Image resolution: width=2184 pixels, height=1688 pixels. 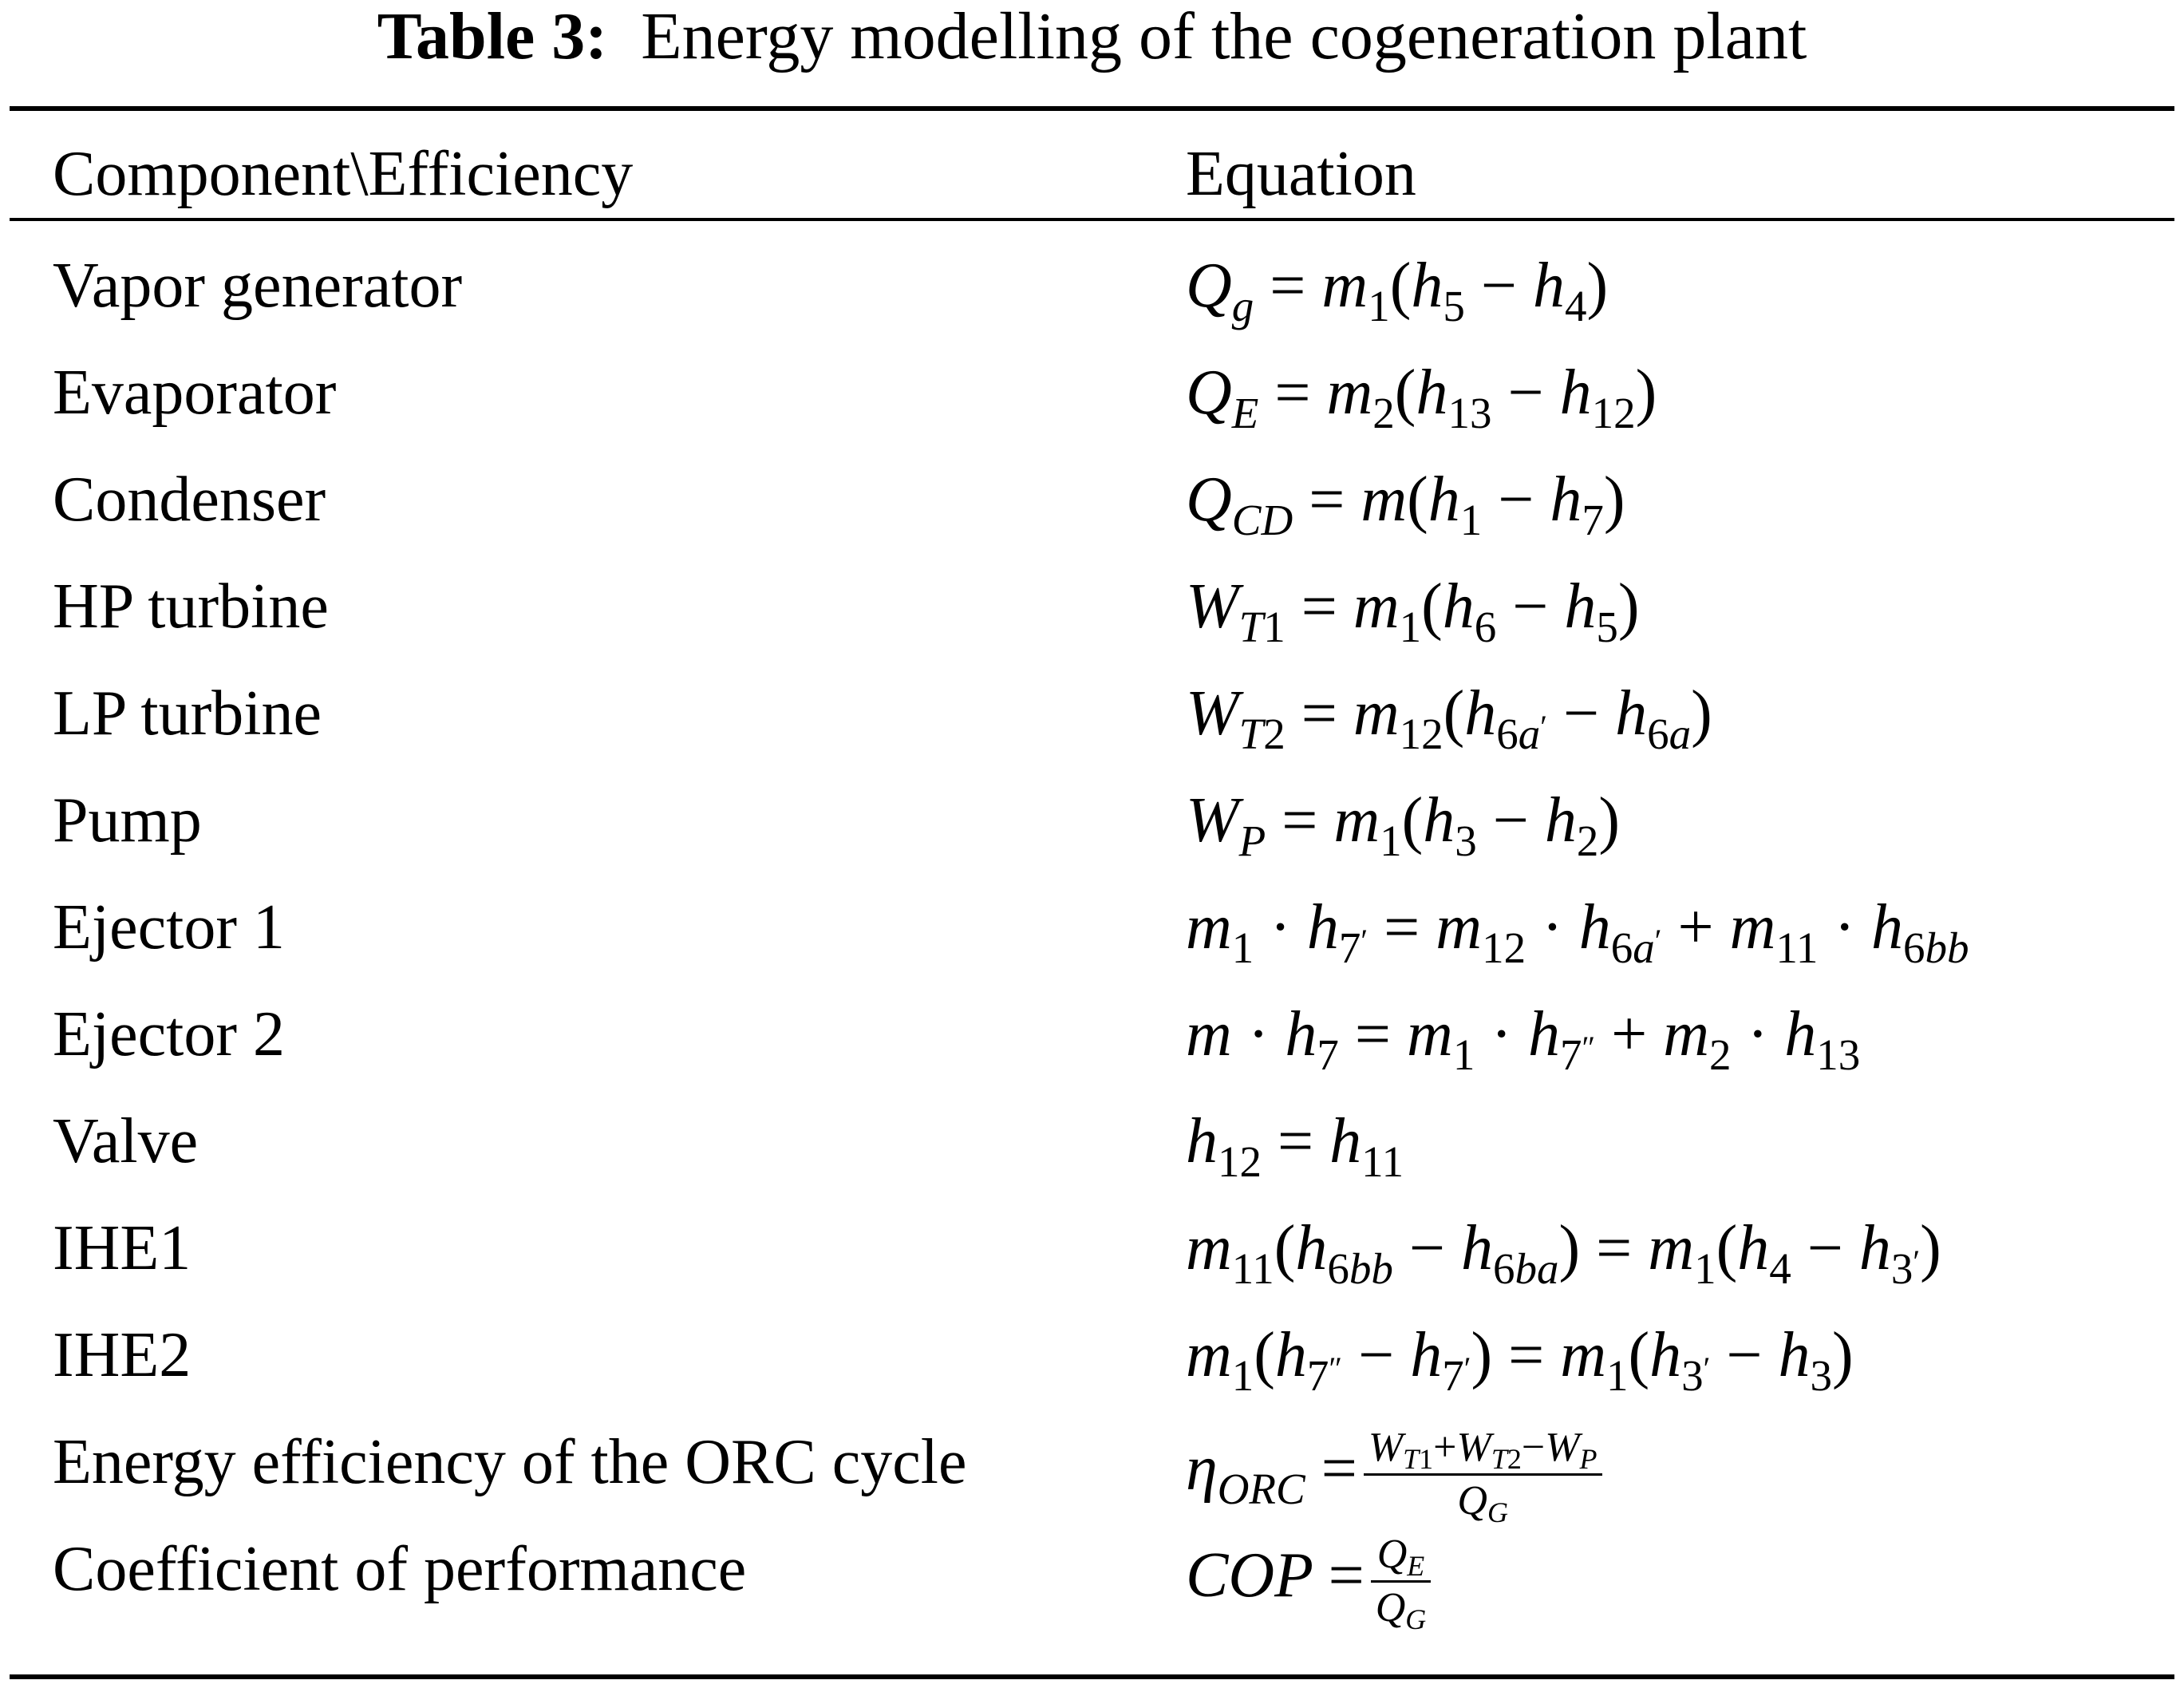 I want to click on equation-cell: h12 = h11, so click(x=1295, y=1146).